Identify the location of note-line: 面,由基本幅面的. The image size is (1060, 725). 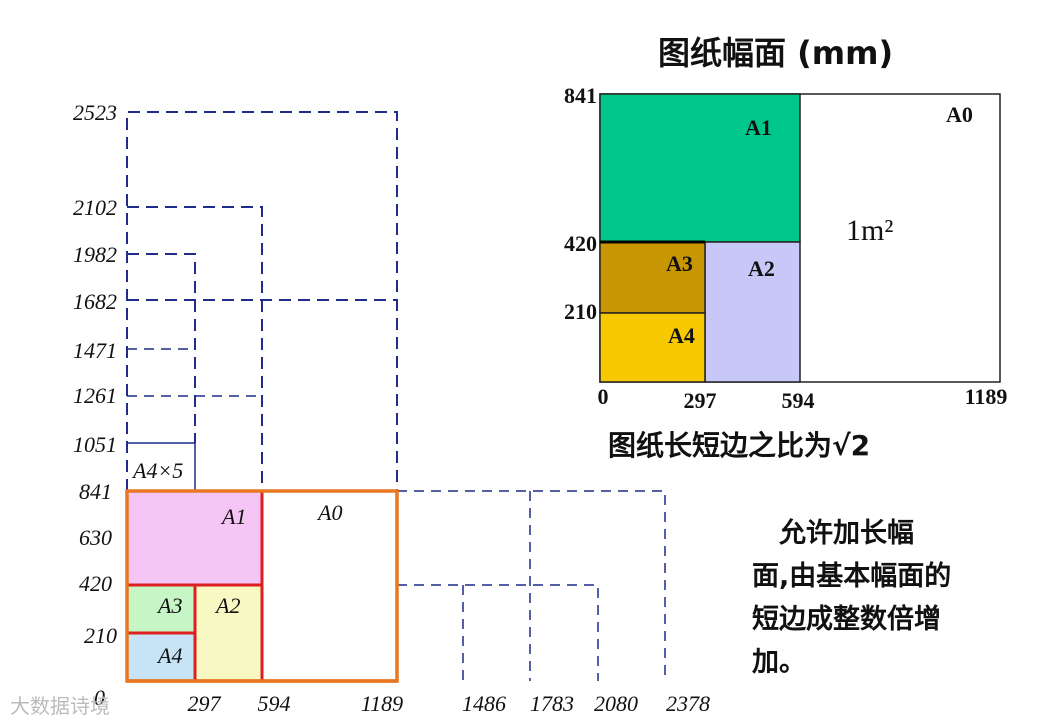
(852, 576).